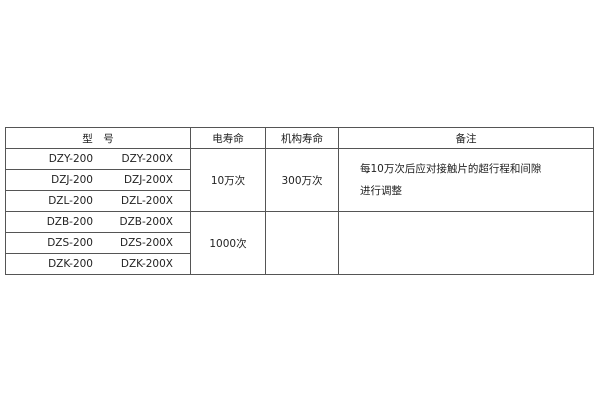  Describe the element at coordinates (146, 264) in the screenshot. I see `model-code-x: DZK-200X` at that location.